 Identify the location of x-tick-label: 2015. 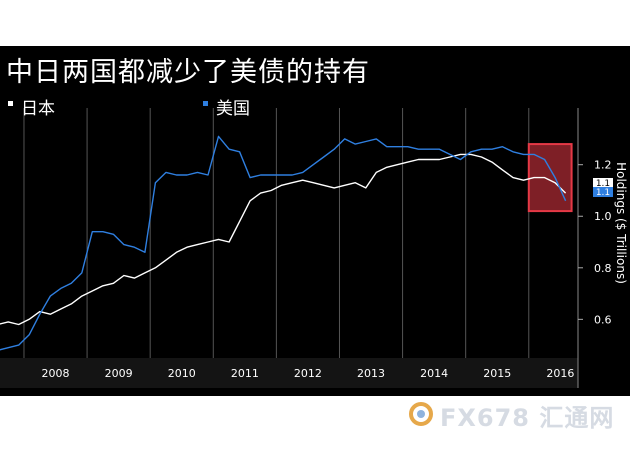
(497, 373).